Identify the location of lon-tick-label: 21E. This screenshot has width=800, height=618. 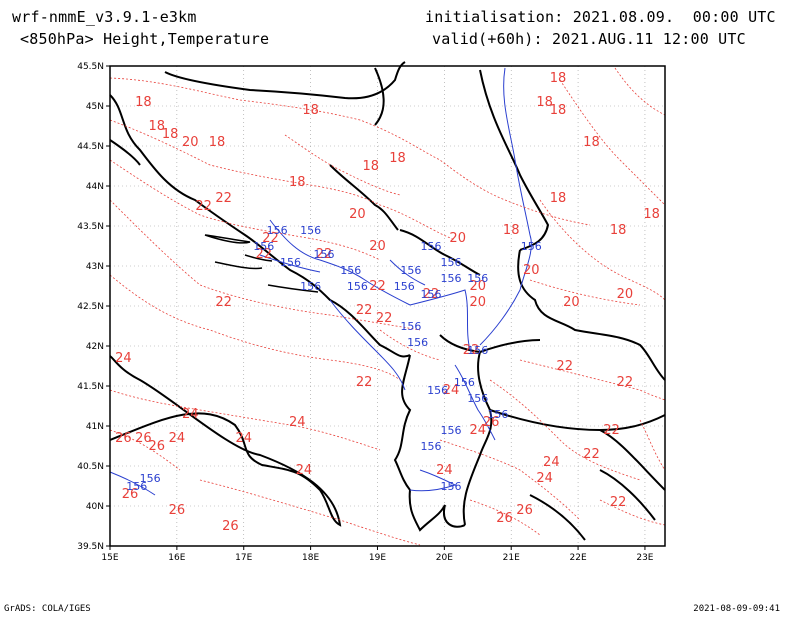
(511, 558).